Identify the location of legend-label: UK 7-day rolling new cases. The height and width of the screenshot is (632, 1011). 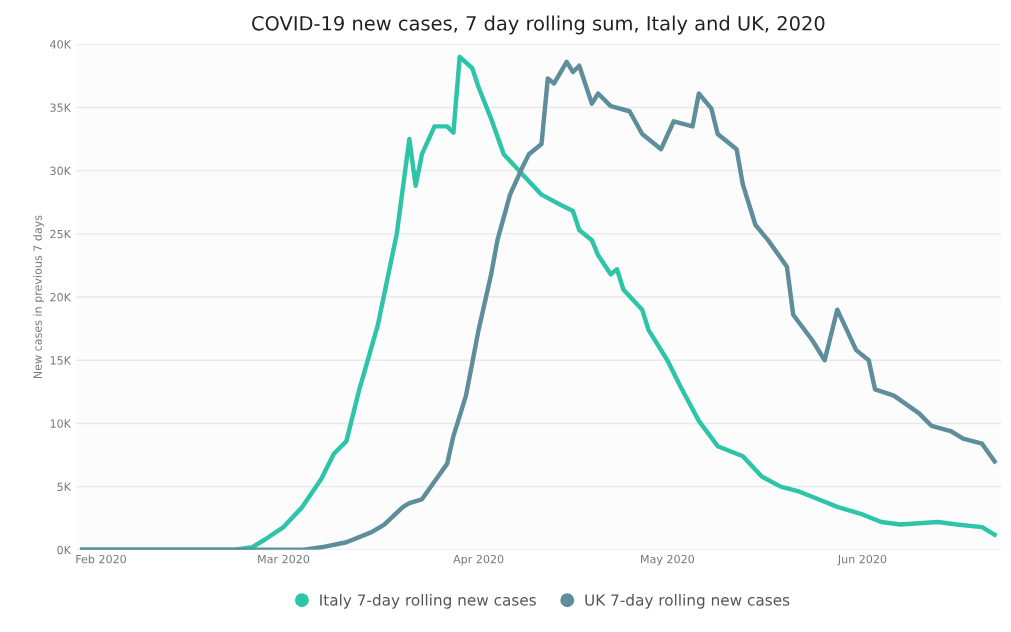
(687, 601).